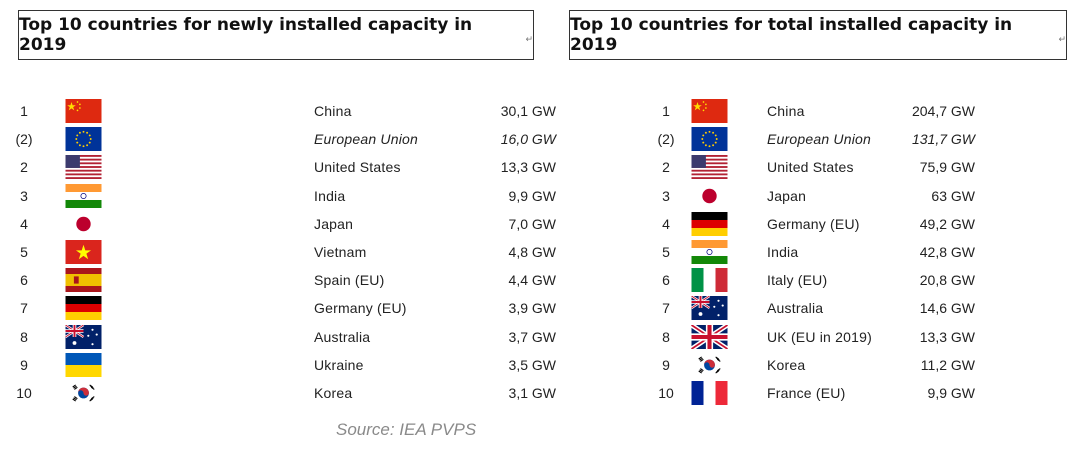 The image size is (1080, 450). What do you see at coordinates (947, 167) in the screenshot?
I see `capacity-value: 75,9 GW` at bounding box center [947, 167].